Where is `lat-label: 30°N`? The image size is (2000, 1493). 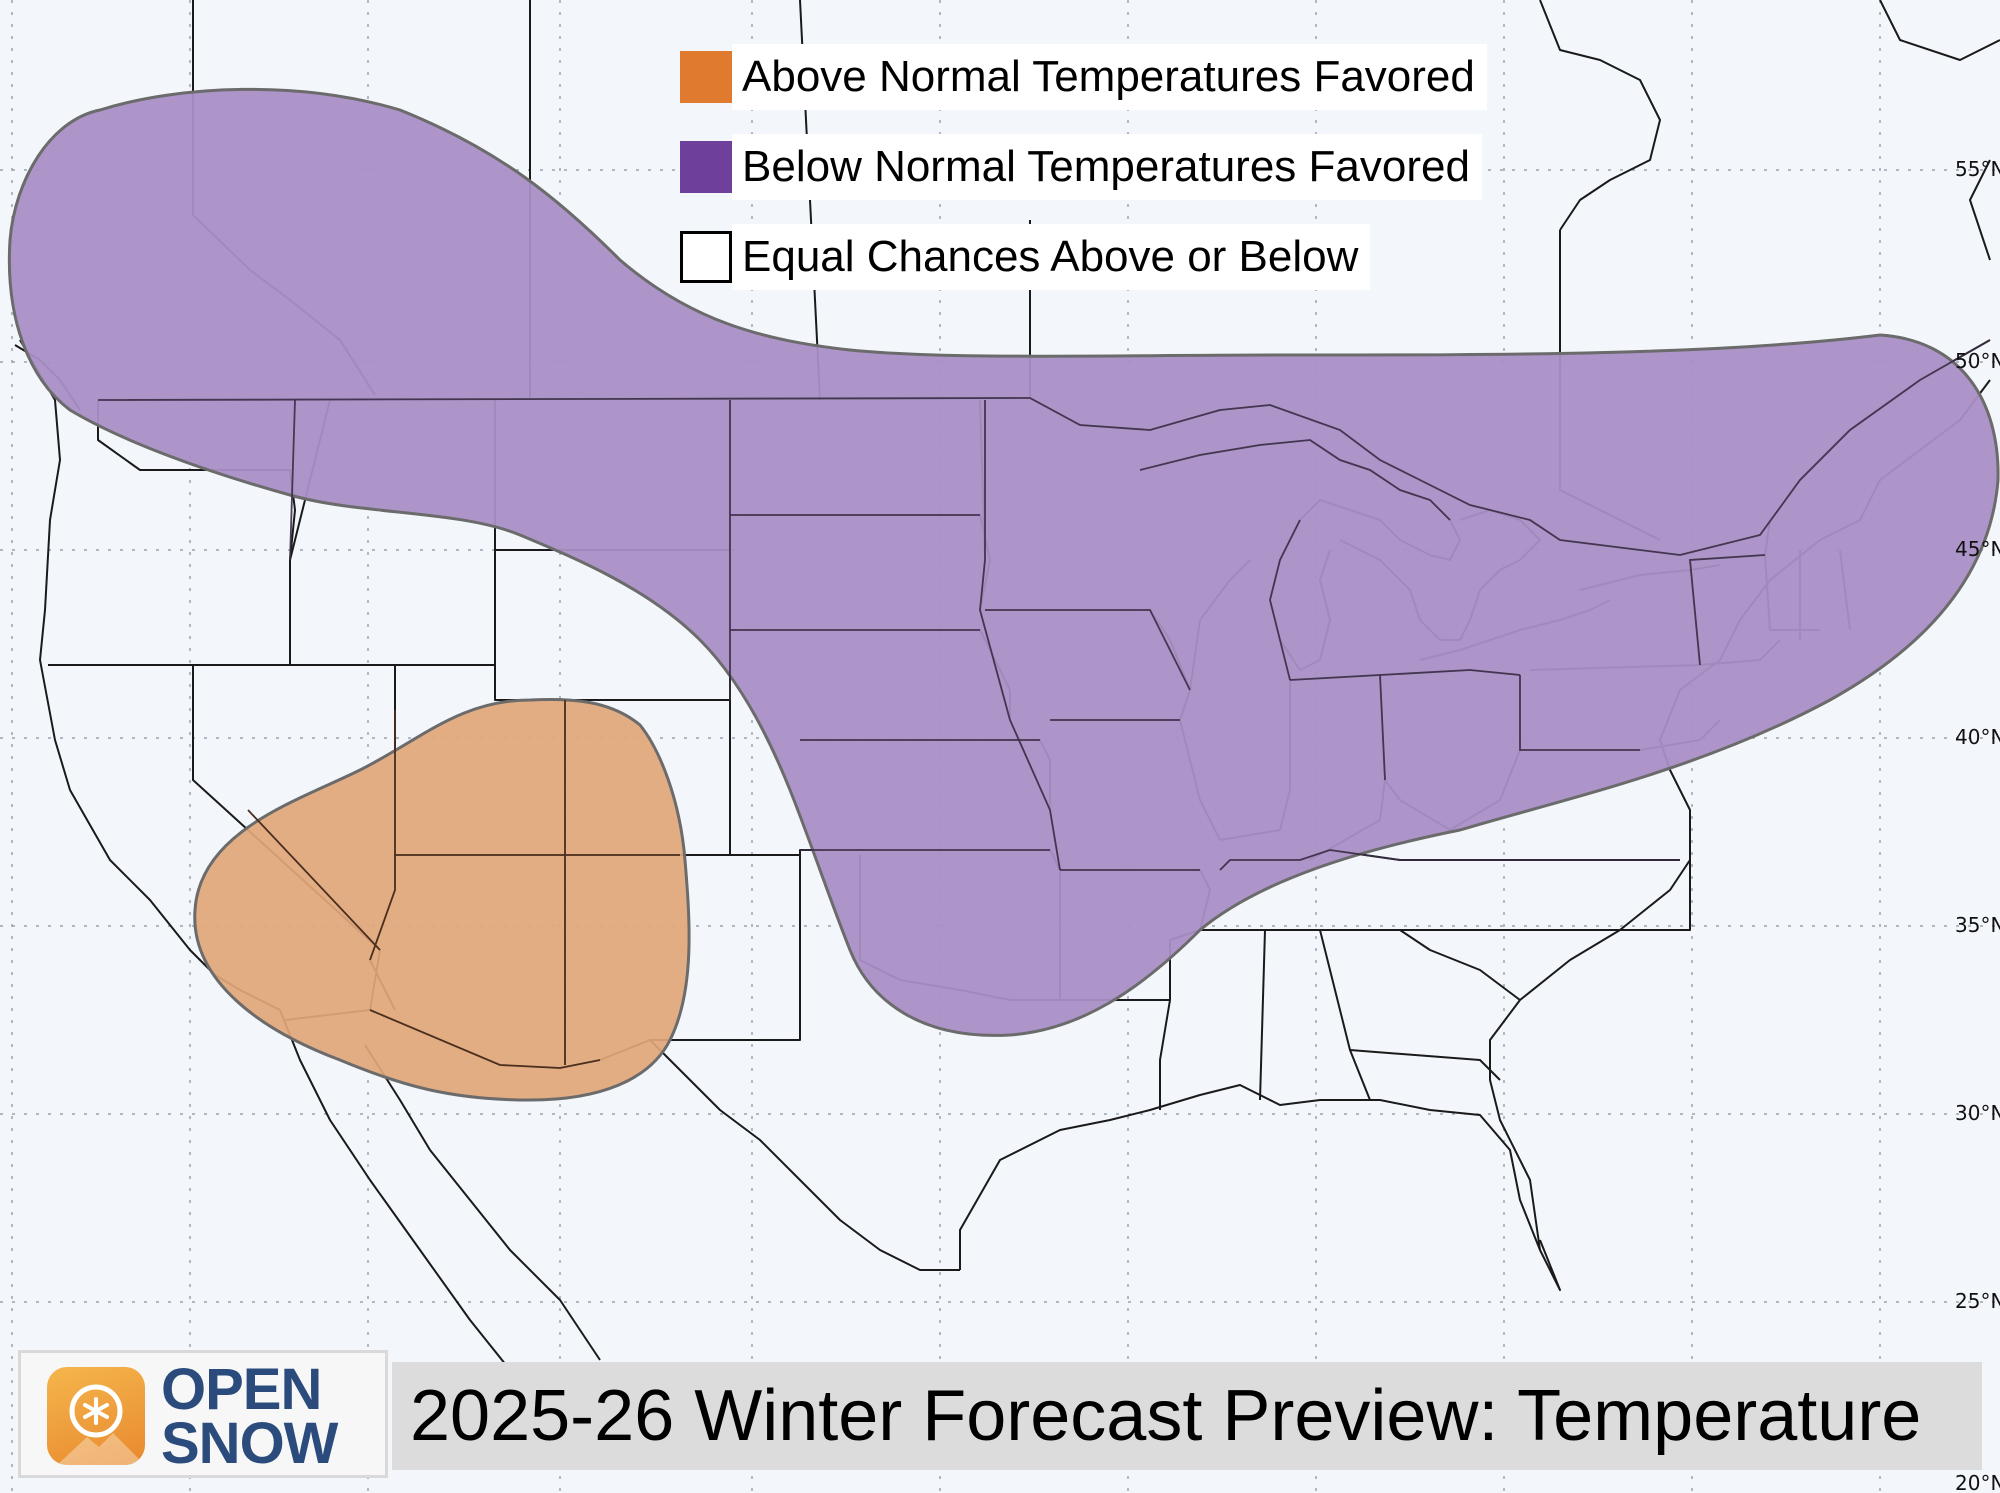
lat-label: 30°N is located at coordinates (1977, 1113).